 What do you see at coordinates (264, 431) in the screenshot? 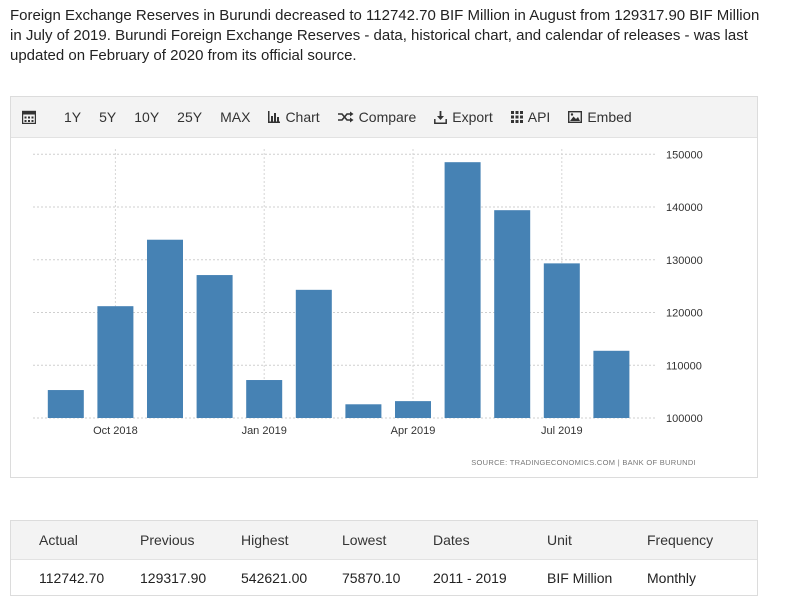
I see `x-tick-label: Jan 2019` at bounding box center [264, 431].